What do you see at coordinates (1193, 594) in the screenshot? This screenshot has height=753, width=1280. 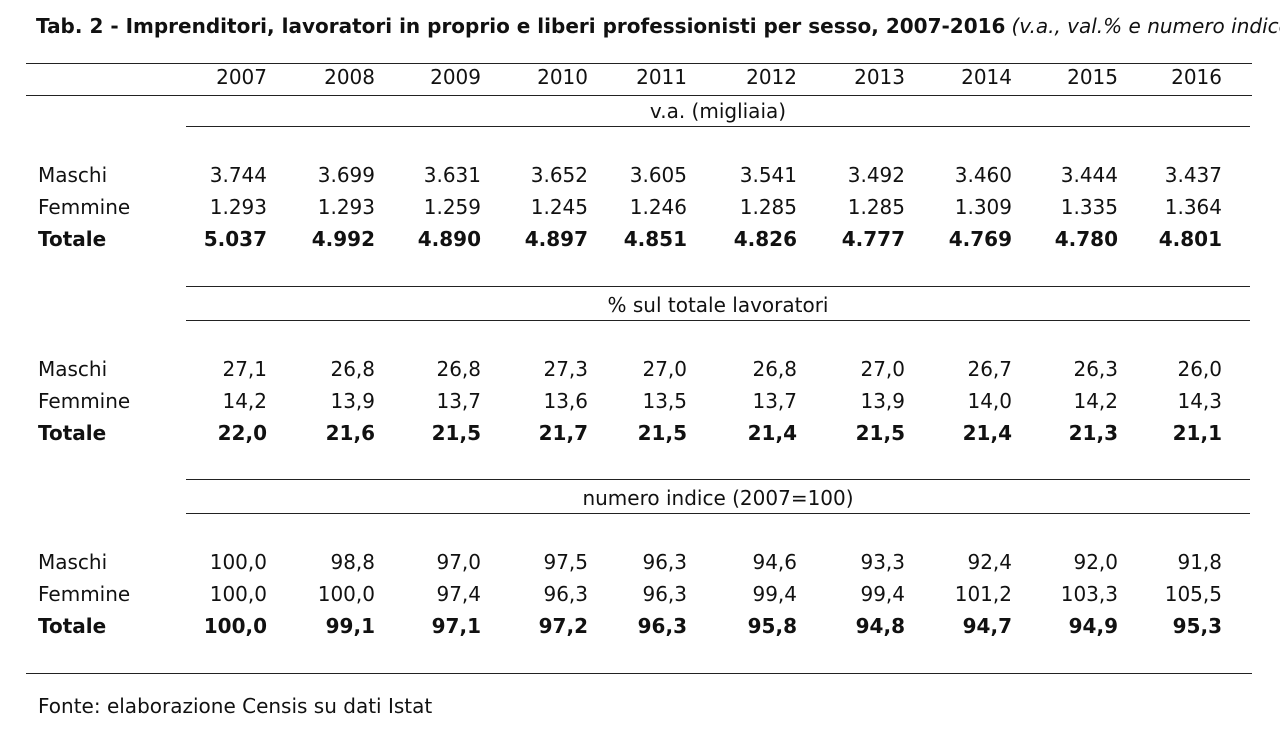 I see `table-cell: 105,5` at bounding box center [1193, 594].